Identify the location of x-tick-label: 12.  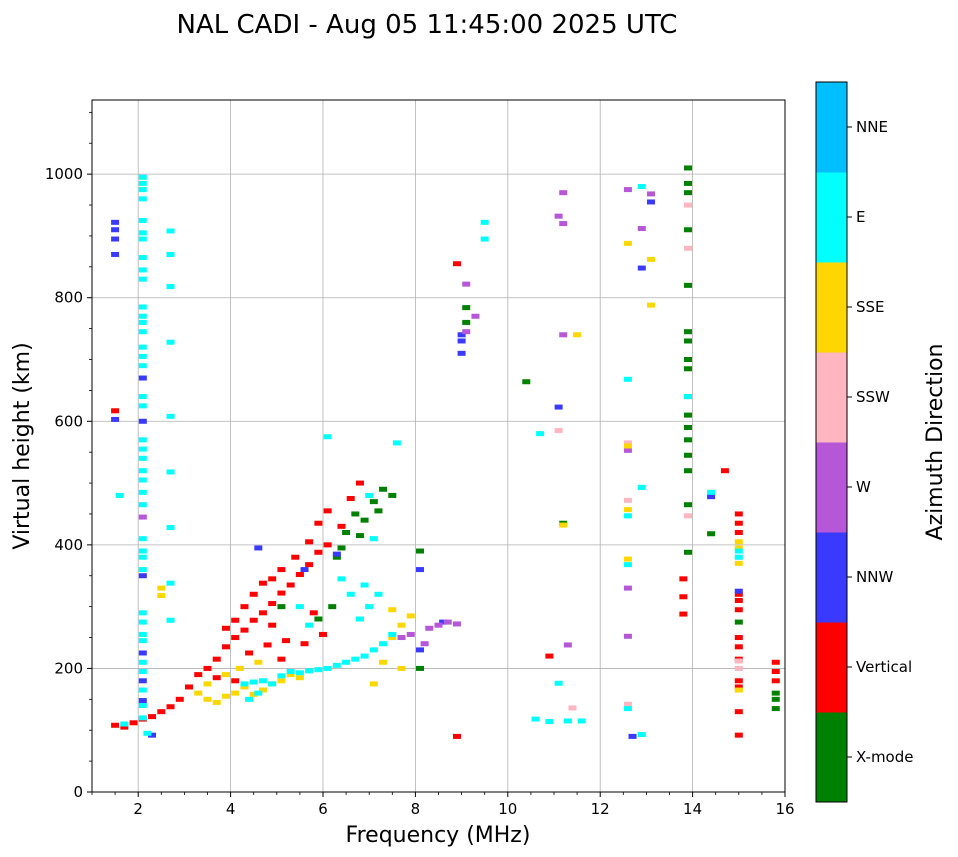
(600, 809).